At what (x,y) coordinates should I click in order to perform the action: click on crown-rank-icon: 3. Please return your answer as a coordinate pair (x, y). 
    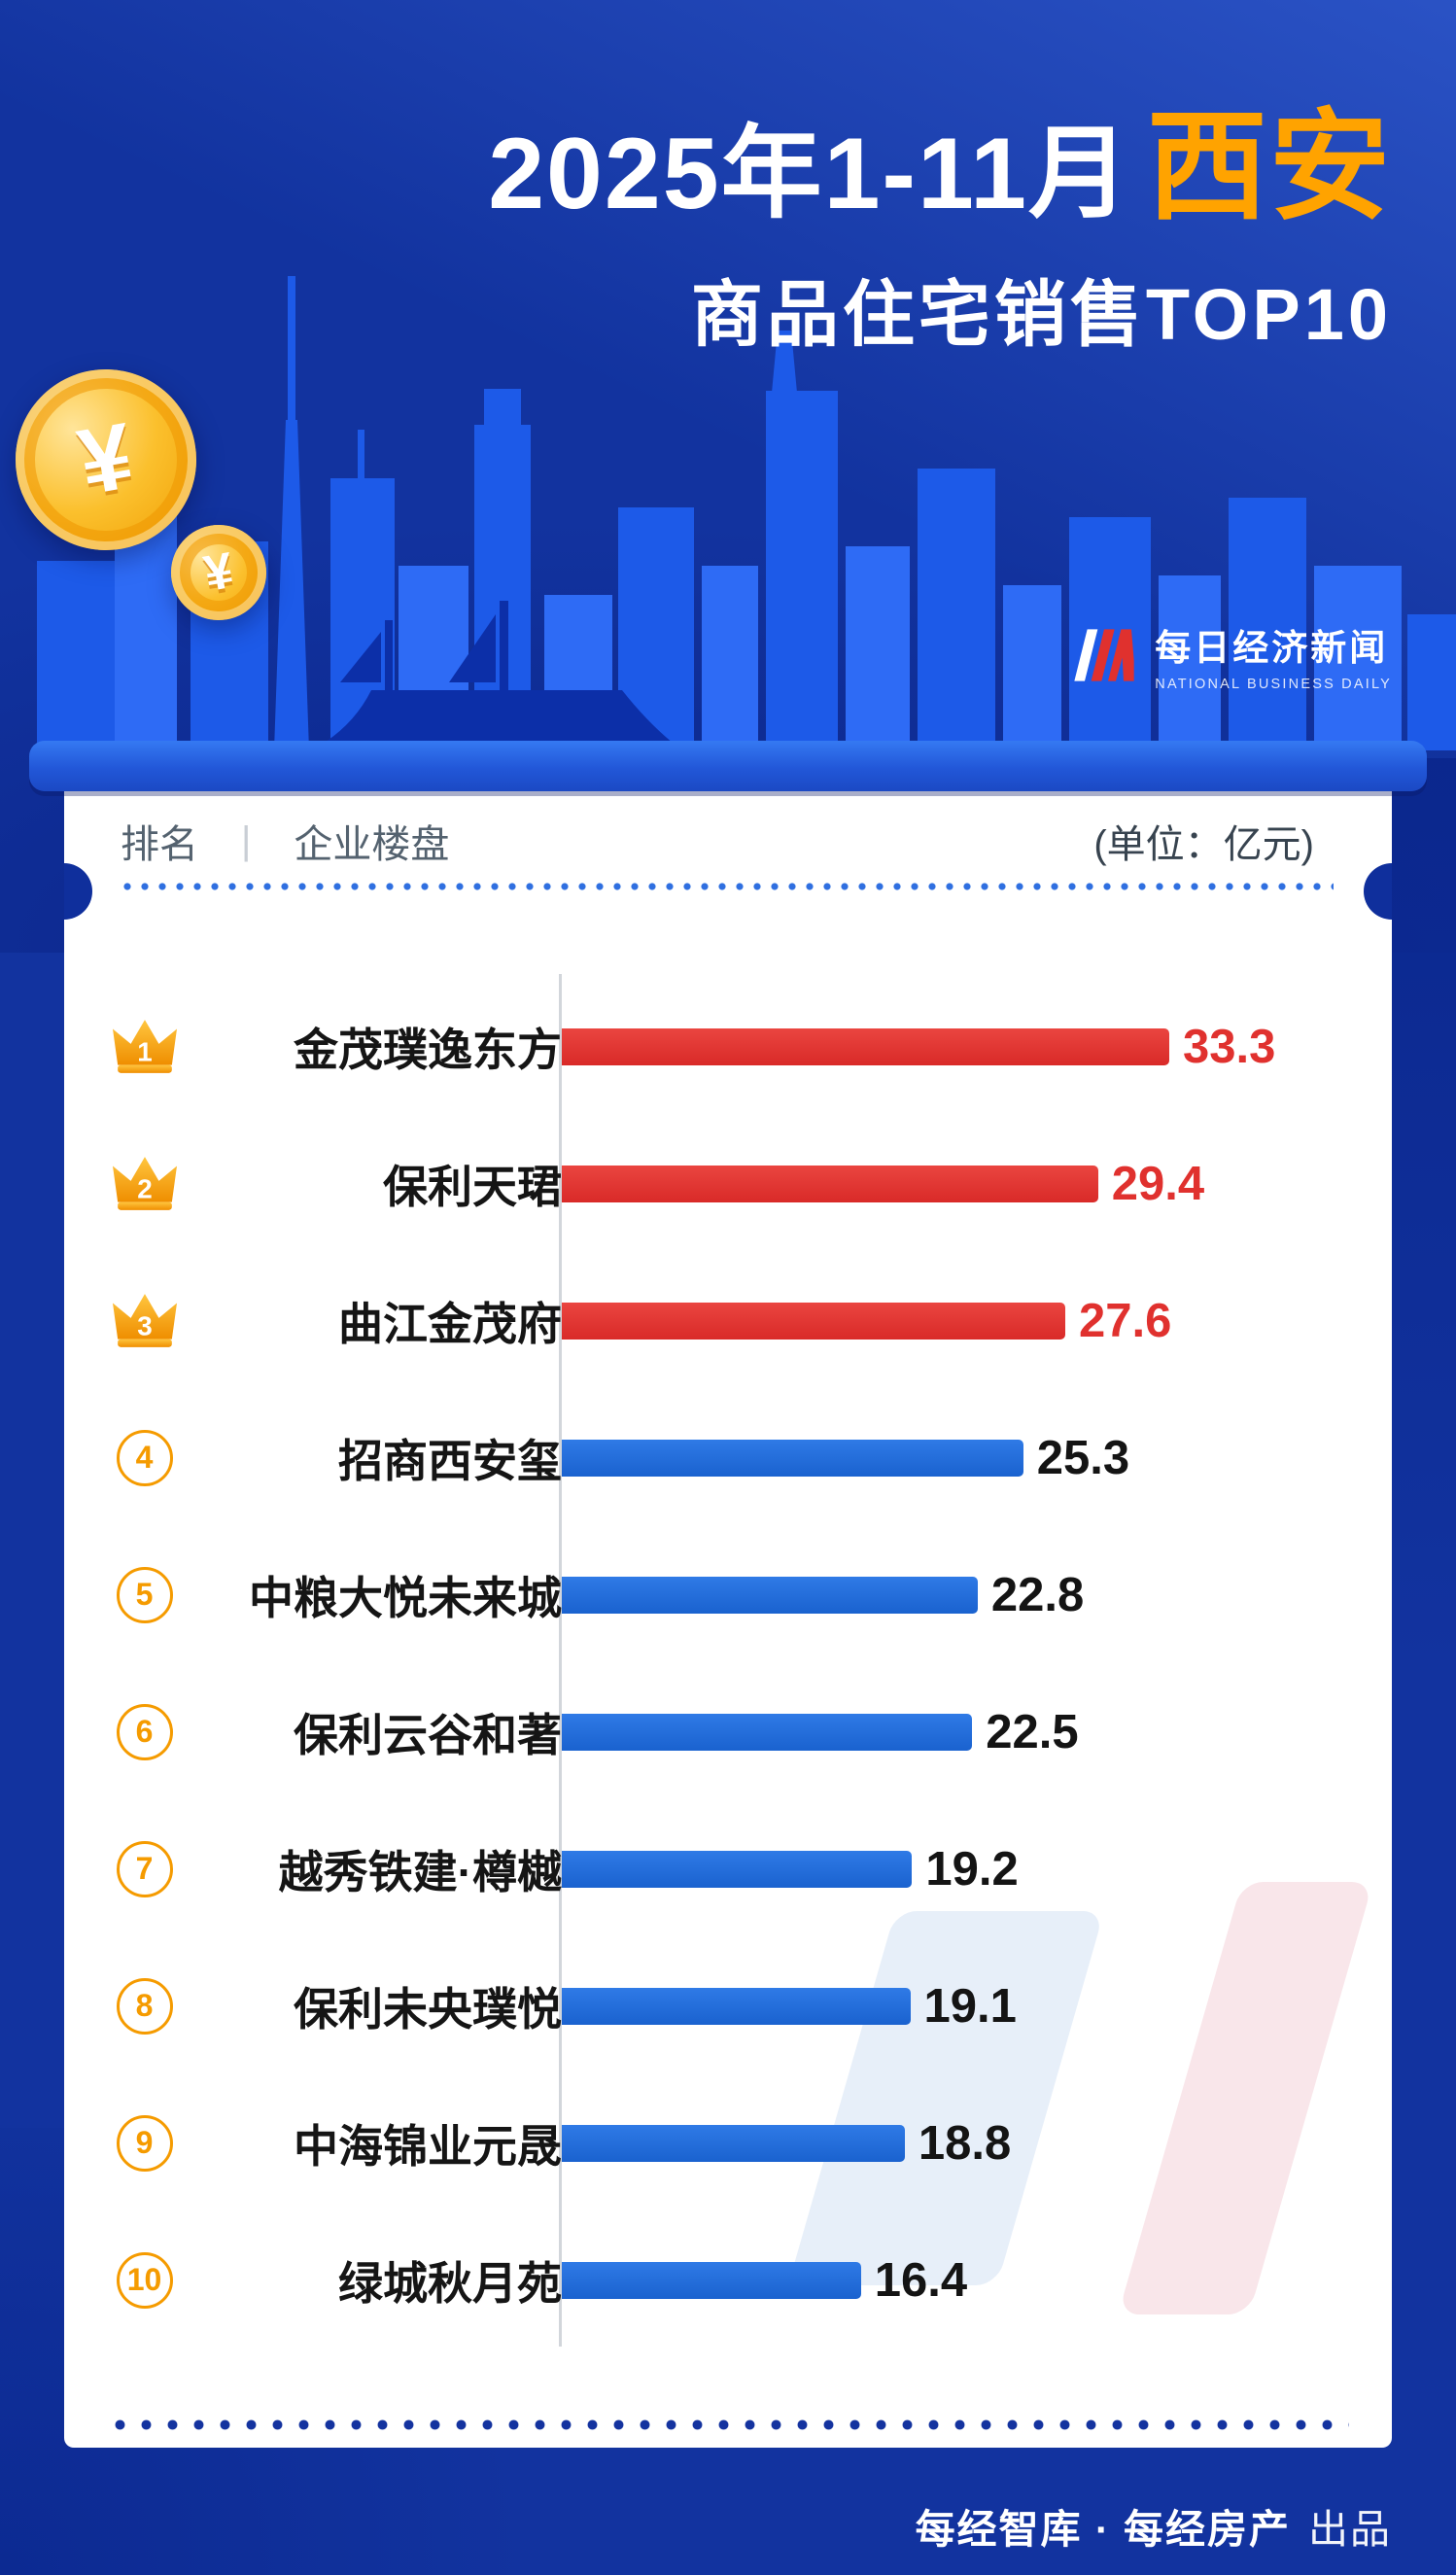
    Looking at the image, I should click on (144, 1320).